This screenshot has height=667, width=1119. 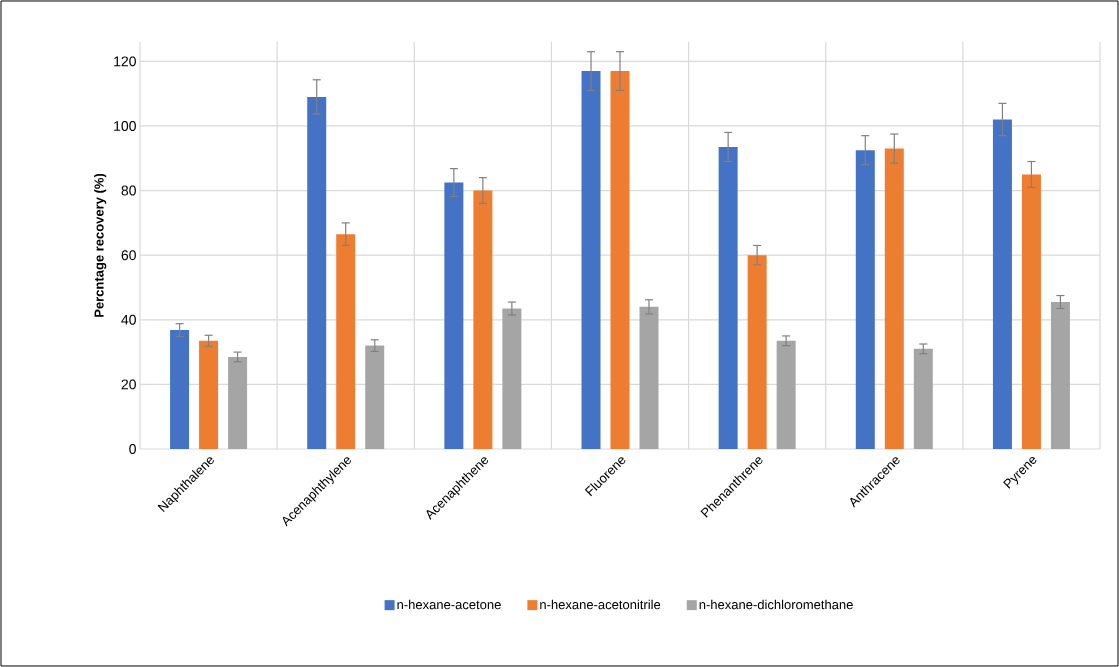 I want to click on y-tick-label: 40, so click(x=128, y=319).